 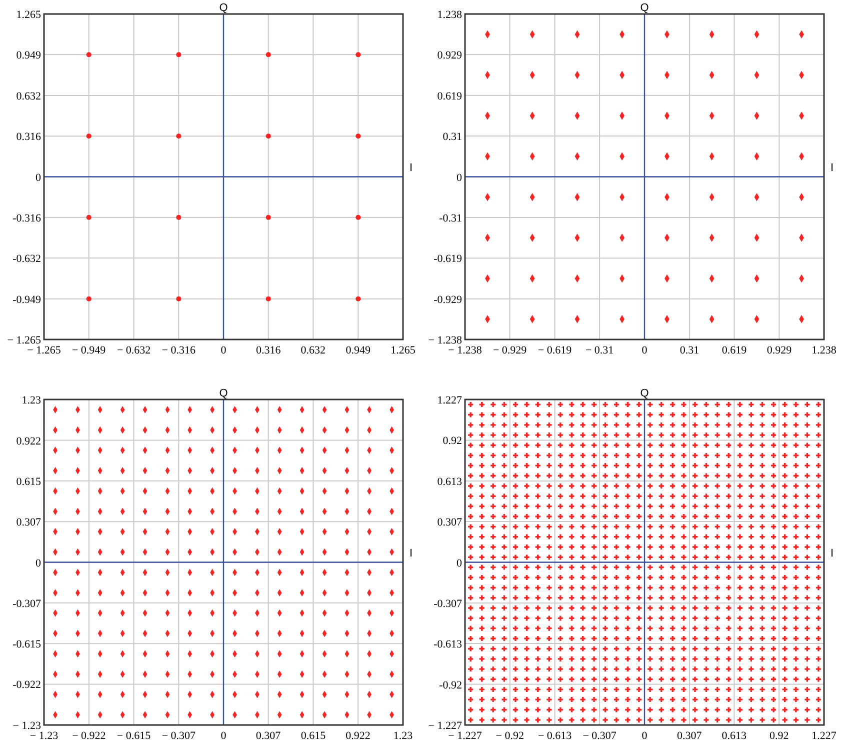 I want to click on x-tick-label: 0.307, so click(x=689, y=736).